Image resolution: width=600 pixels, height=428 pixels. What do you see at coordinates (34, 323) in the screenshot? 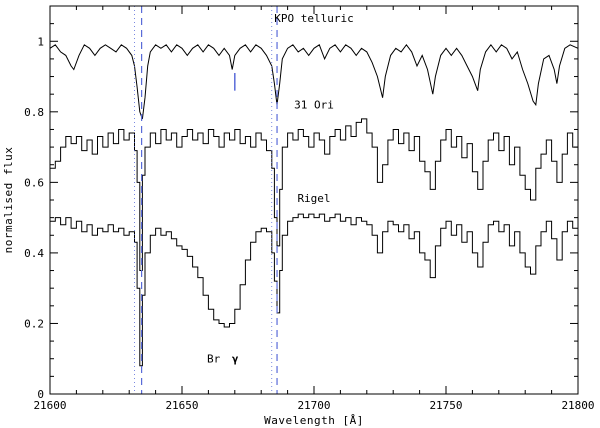
I see `y-tick-label: 0.2` at bounding box center [34, 323].